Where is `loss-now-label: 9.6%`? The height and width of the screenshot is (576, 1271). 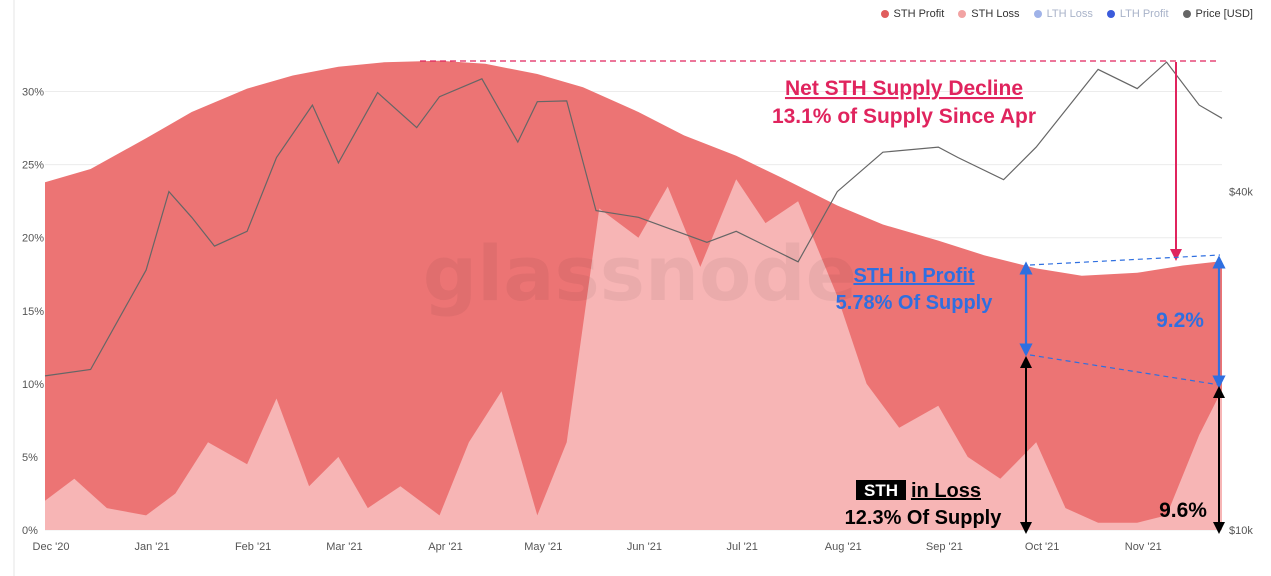 loss-now-label: 9.6% is located at coordinates (1183, 510).